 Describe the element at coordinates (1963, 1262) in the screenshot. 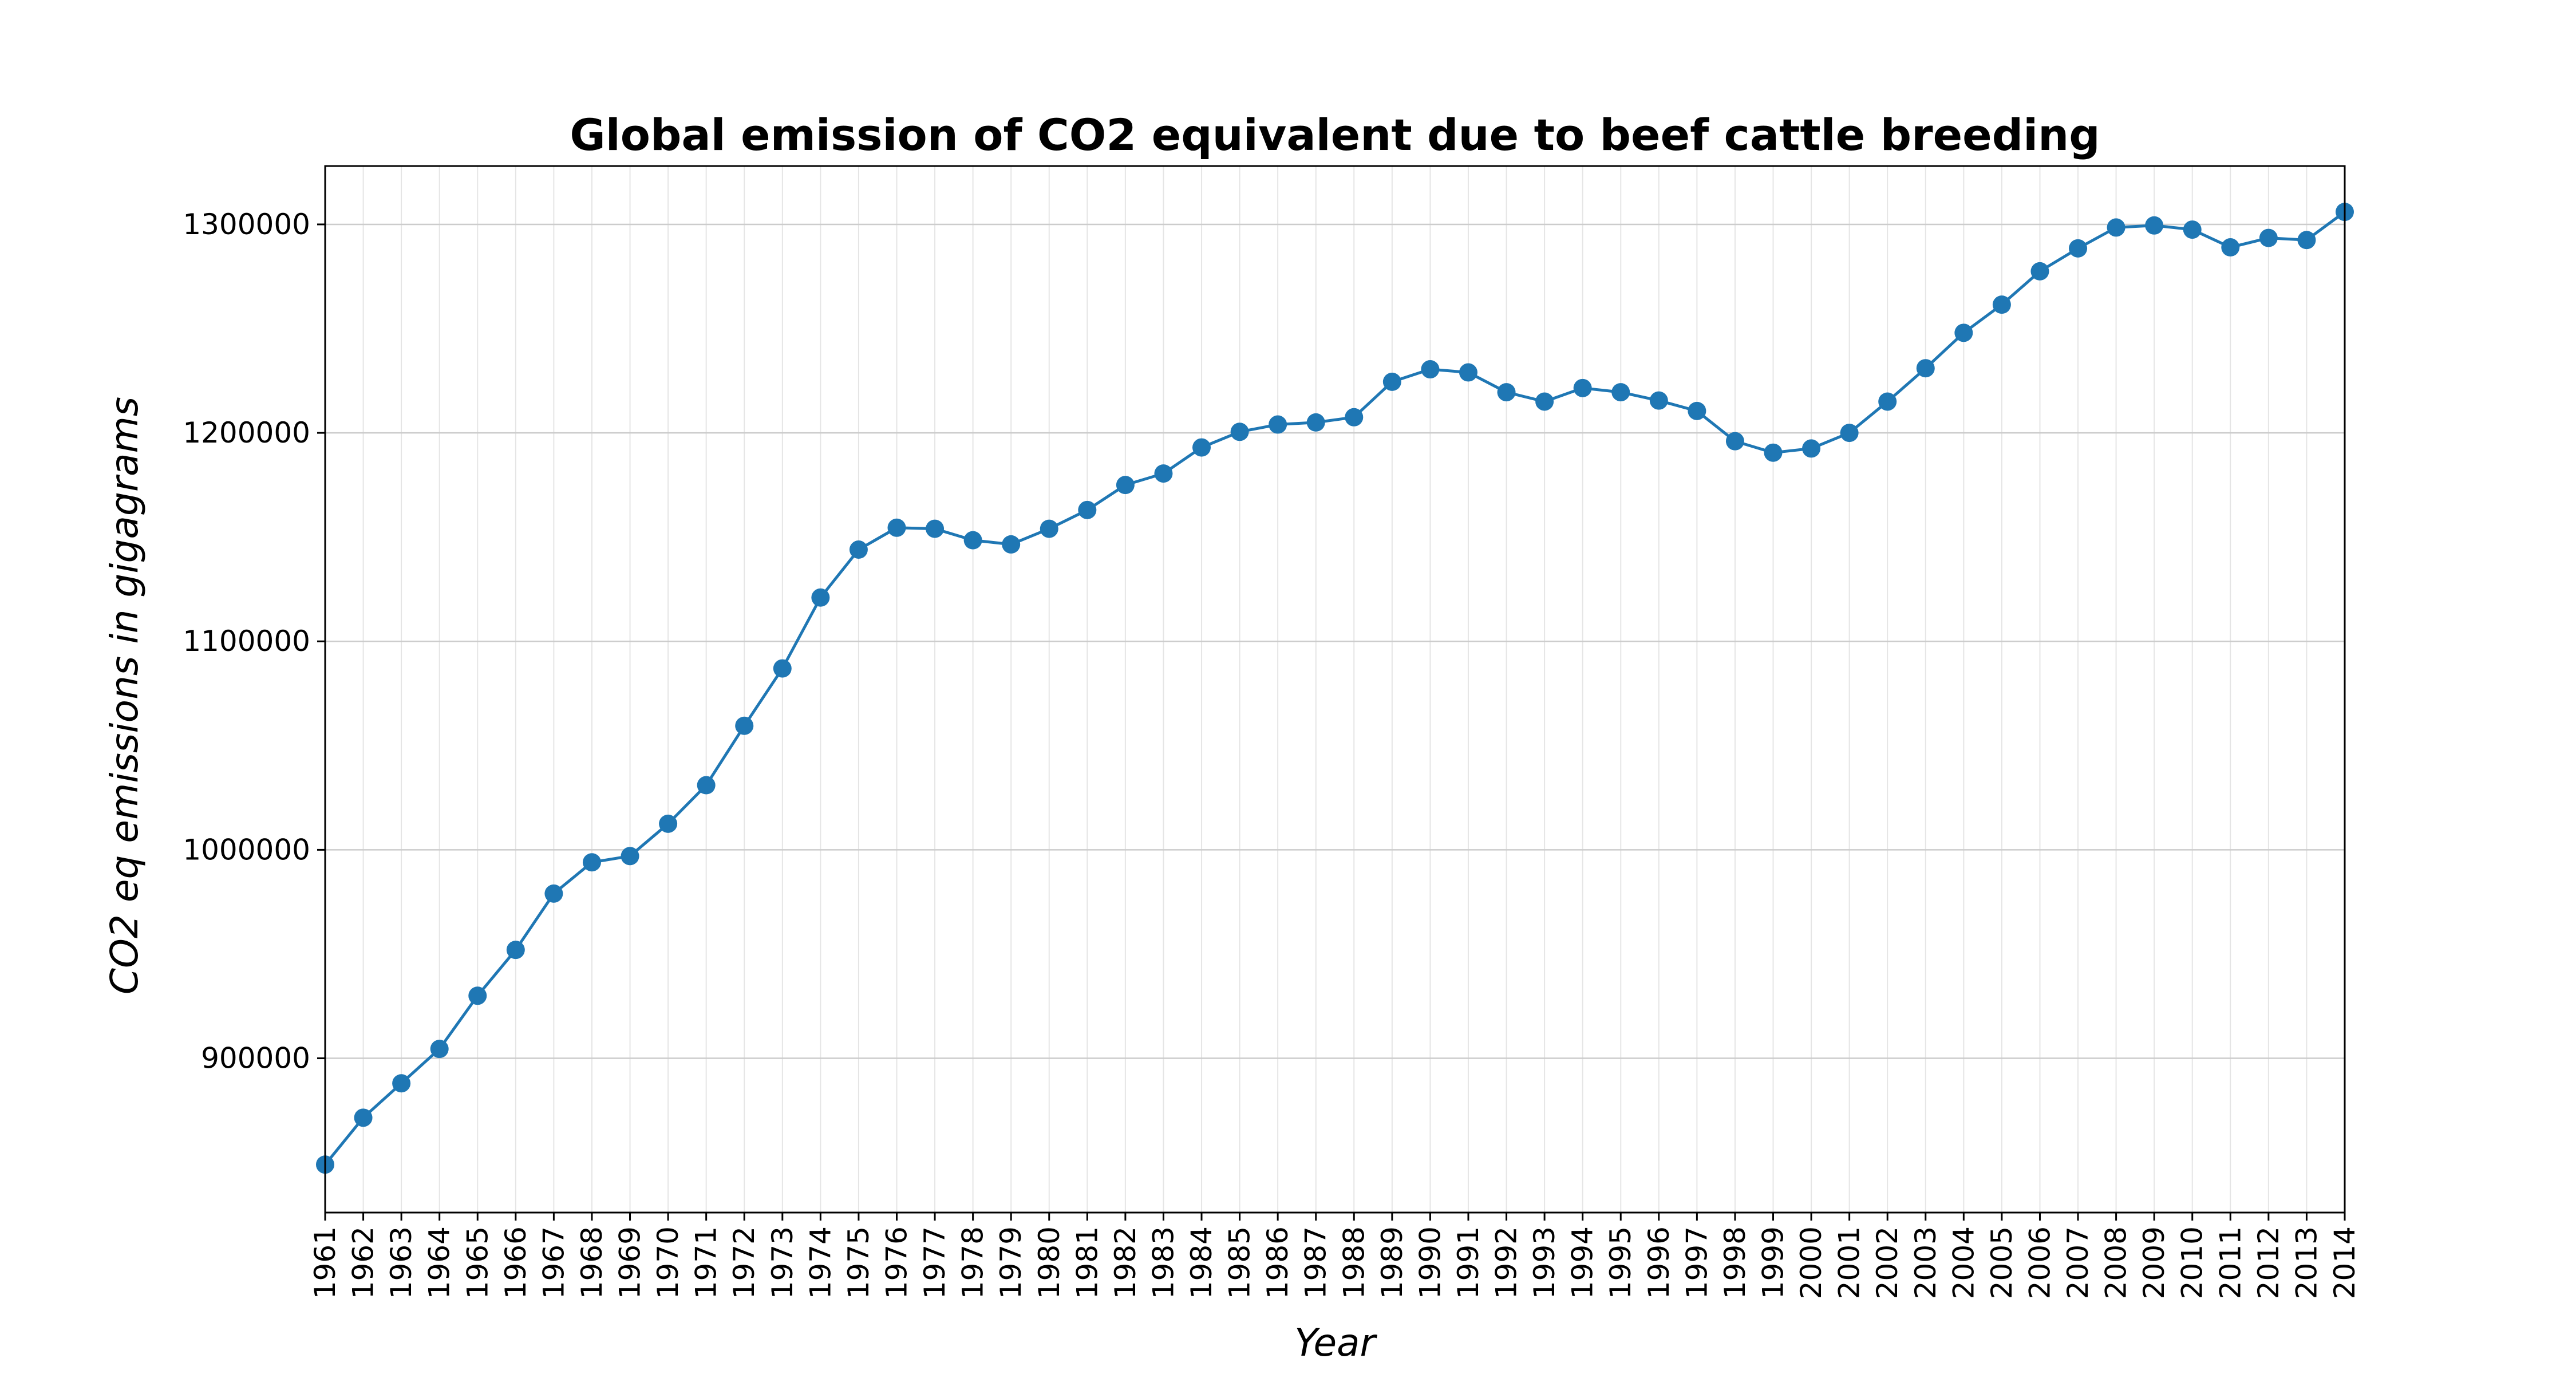

I see `x-tick-label: 2004` at that location.